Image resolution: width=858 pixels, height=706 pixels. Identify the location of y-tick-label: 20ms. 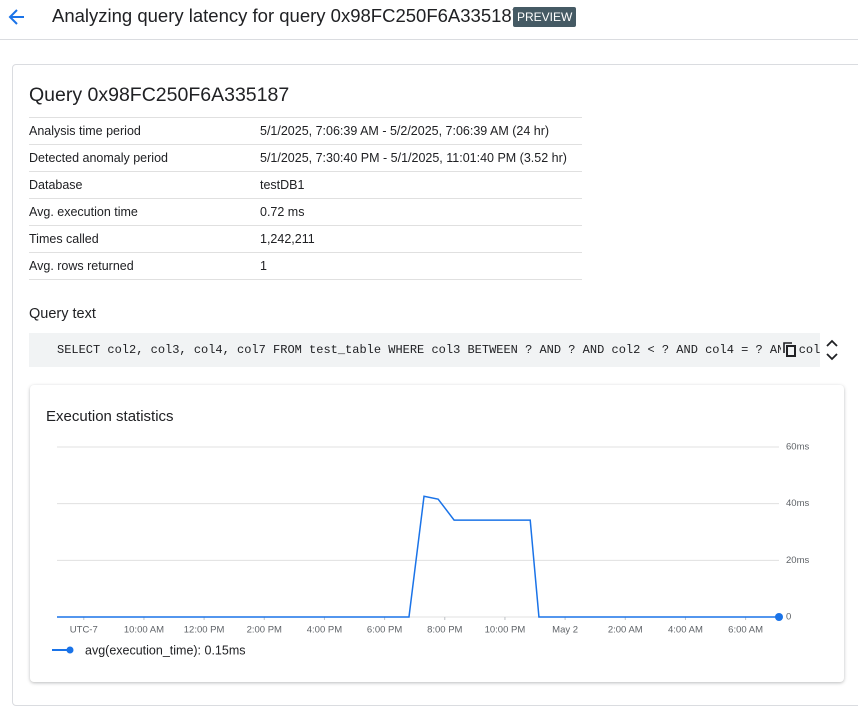
(797, 560).